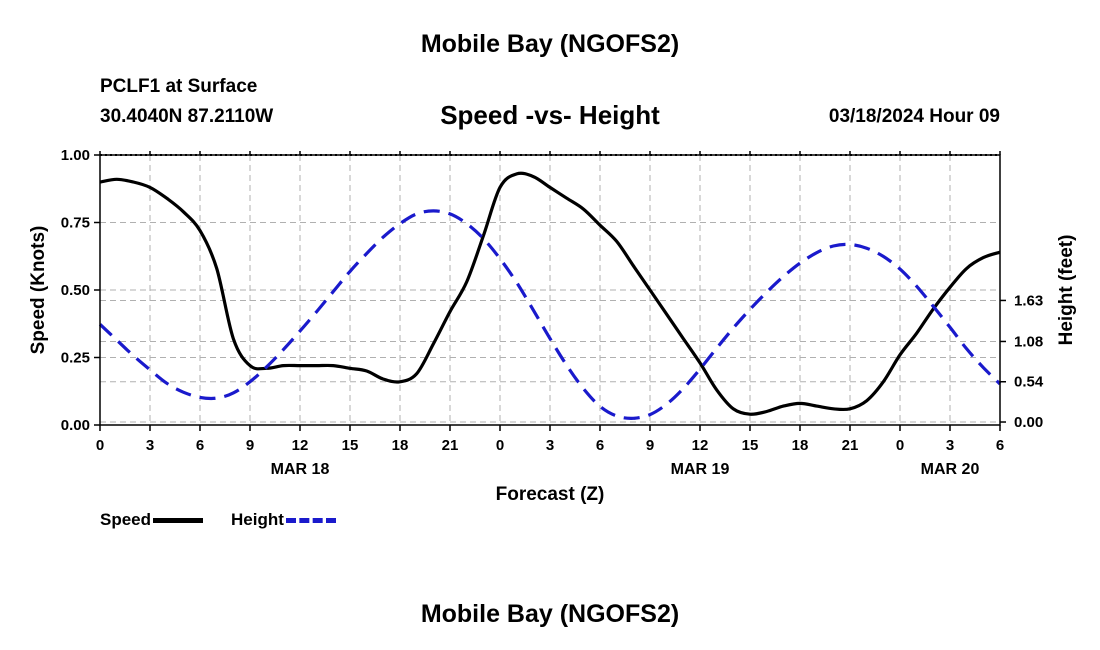 This screenshot has height=650, width=1100. Describe the element at coordinates (1029, 382) in the screenshot. I see `y2-tick-label: 0.54` at that location.